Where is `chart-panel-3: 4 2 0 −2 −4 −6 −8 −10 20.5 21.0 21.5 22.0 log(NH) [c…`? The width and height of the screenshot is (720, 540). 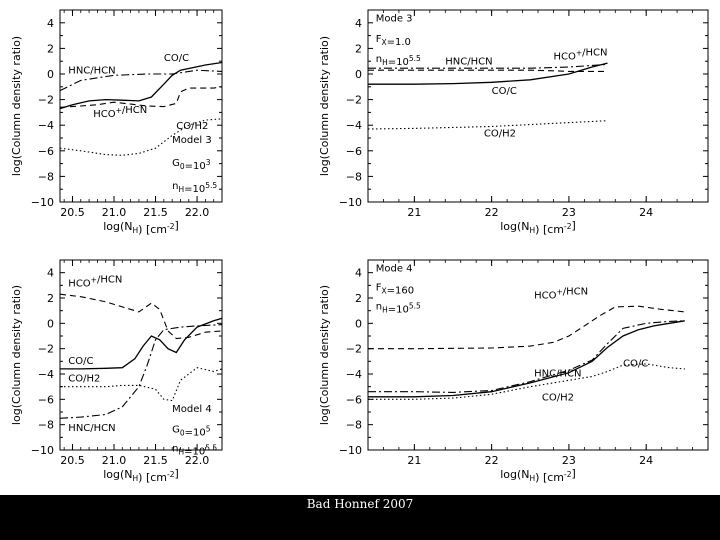 chart-panel-3: 4 2 0 −2 −4 −6 −8 −10 20.5 21.0 21.5 22.0 log(NH) [c… is located at coordinates (116, 371).